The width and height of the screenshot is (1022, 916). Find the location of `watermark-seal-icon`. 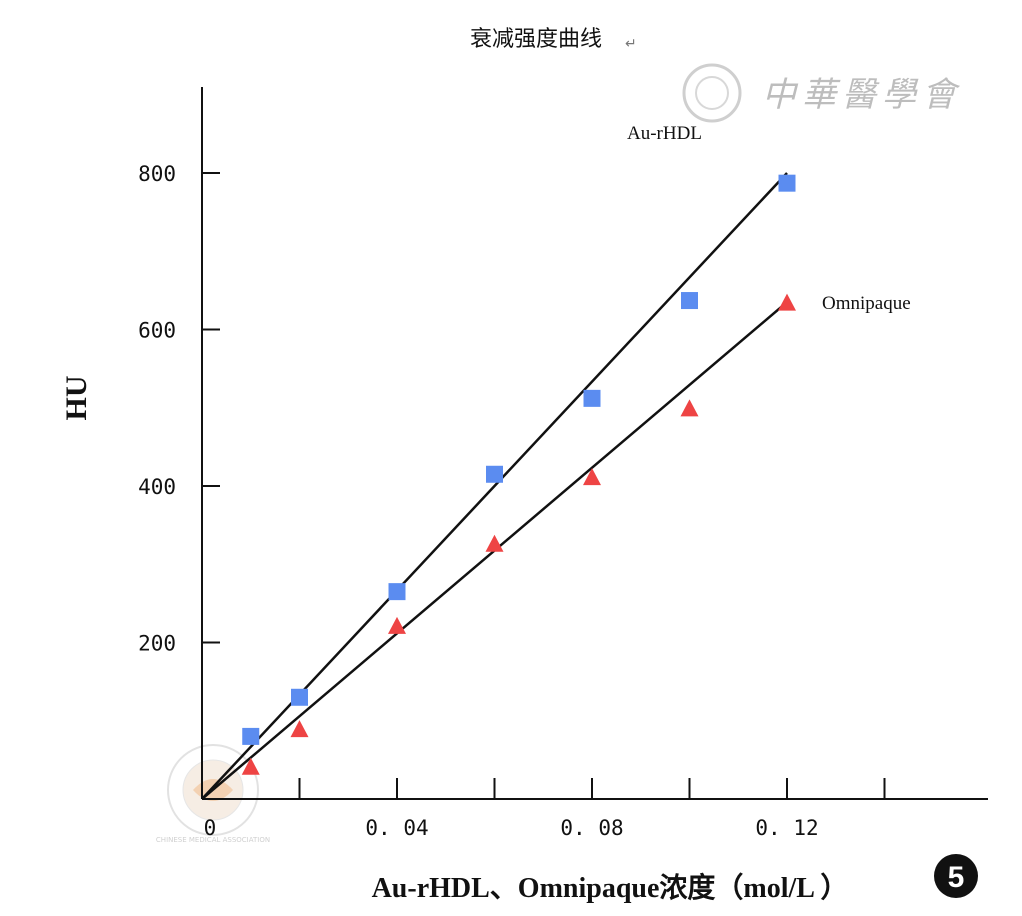

watermark-seal-icon is located at coordinates (712, 93).